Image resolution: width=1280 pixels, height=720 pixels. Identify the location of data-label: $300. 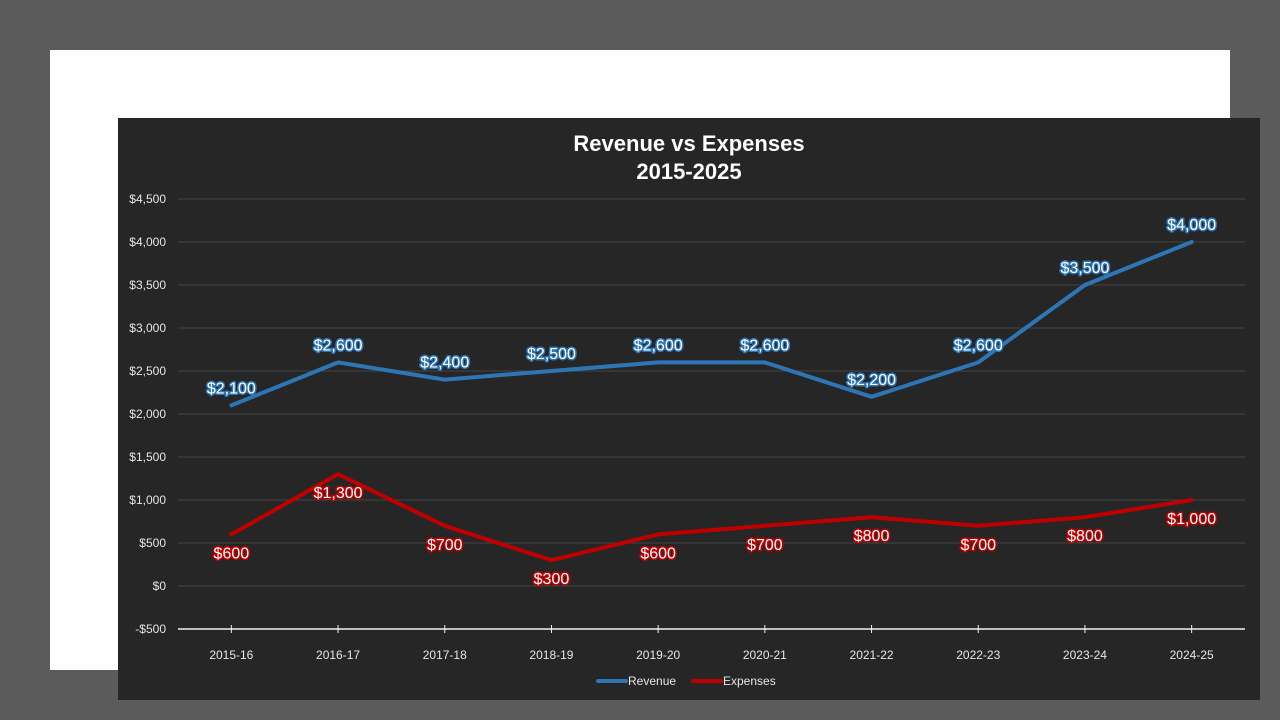
(552, 579).